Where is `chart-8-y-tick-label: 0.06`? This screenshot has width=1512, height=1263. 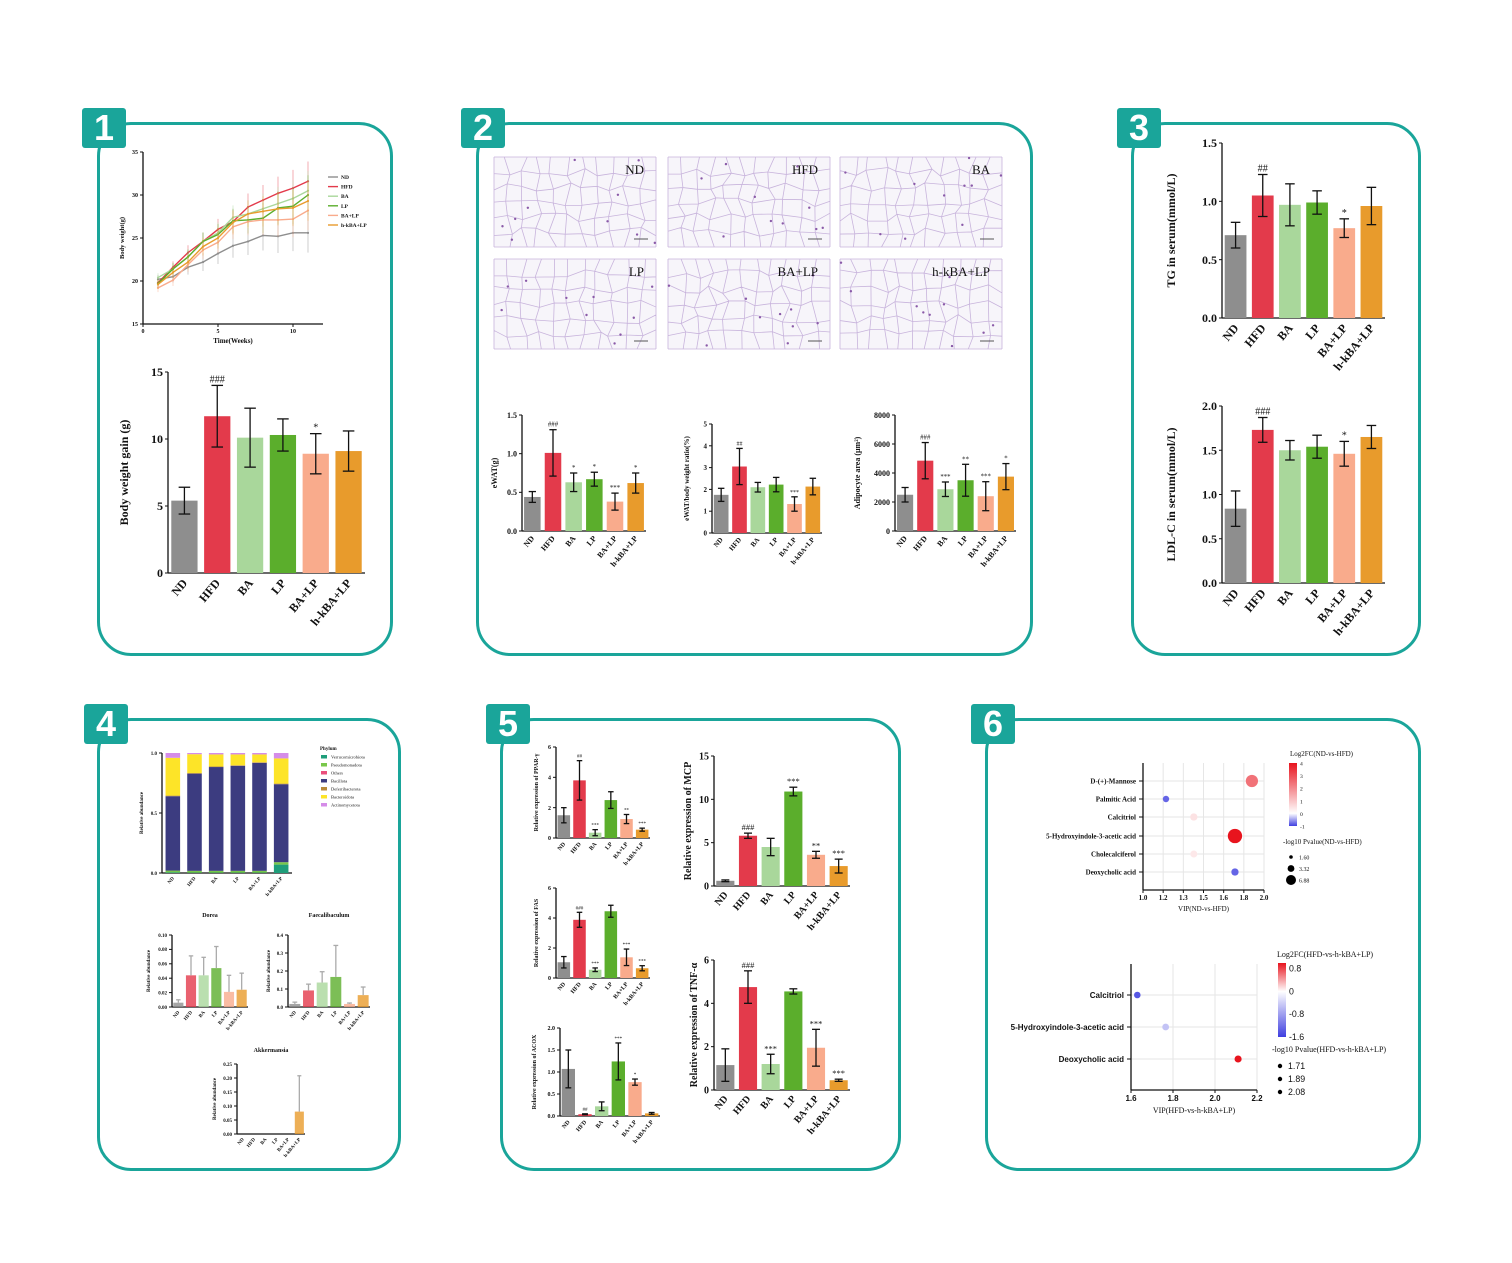
chart-8-y-tick-label: 0.06 is located at coordinates (162, 965).